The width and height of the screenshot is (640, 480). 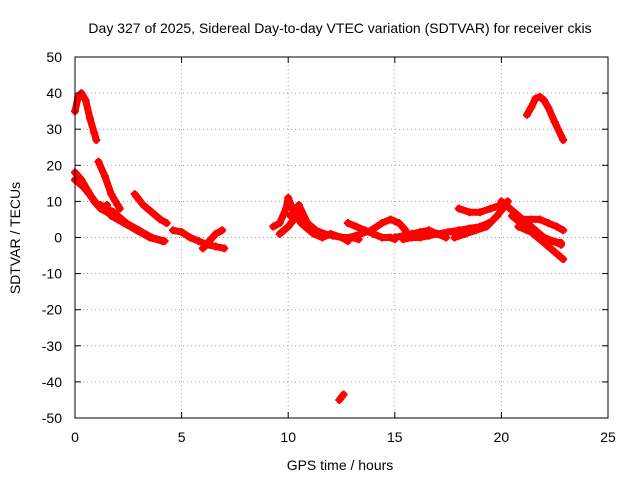 I want to click on y-tick-label: 10, so click(x=54, y=201).